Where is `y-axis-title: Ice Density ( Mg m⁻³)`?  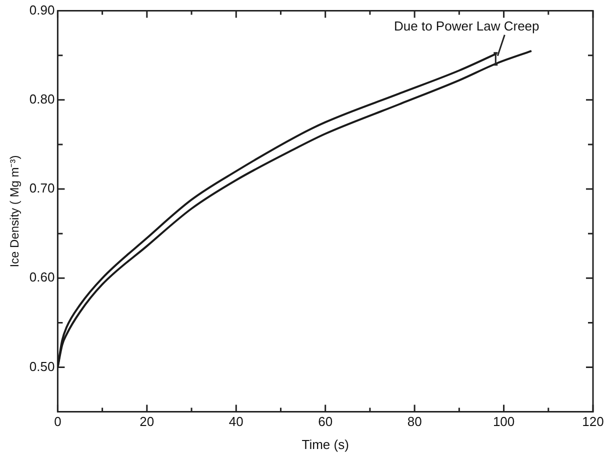 y-axis-title: Ice Density ( Mg m⁻³) is located at coordinates (15, 211).